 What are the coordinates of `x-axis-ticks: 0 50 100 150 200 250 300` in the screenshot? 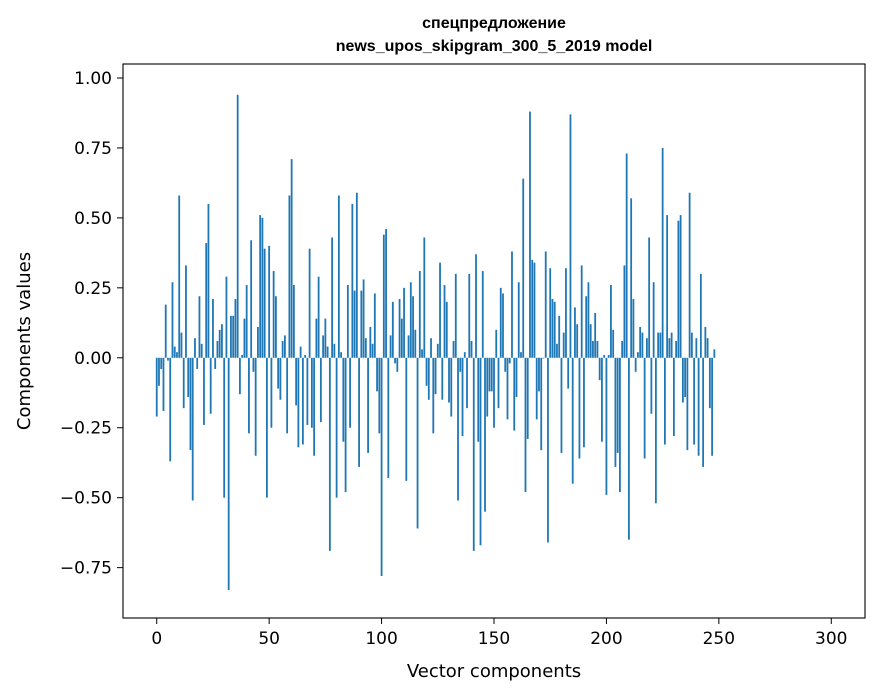 It's located at (499, 633).